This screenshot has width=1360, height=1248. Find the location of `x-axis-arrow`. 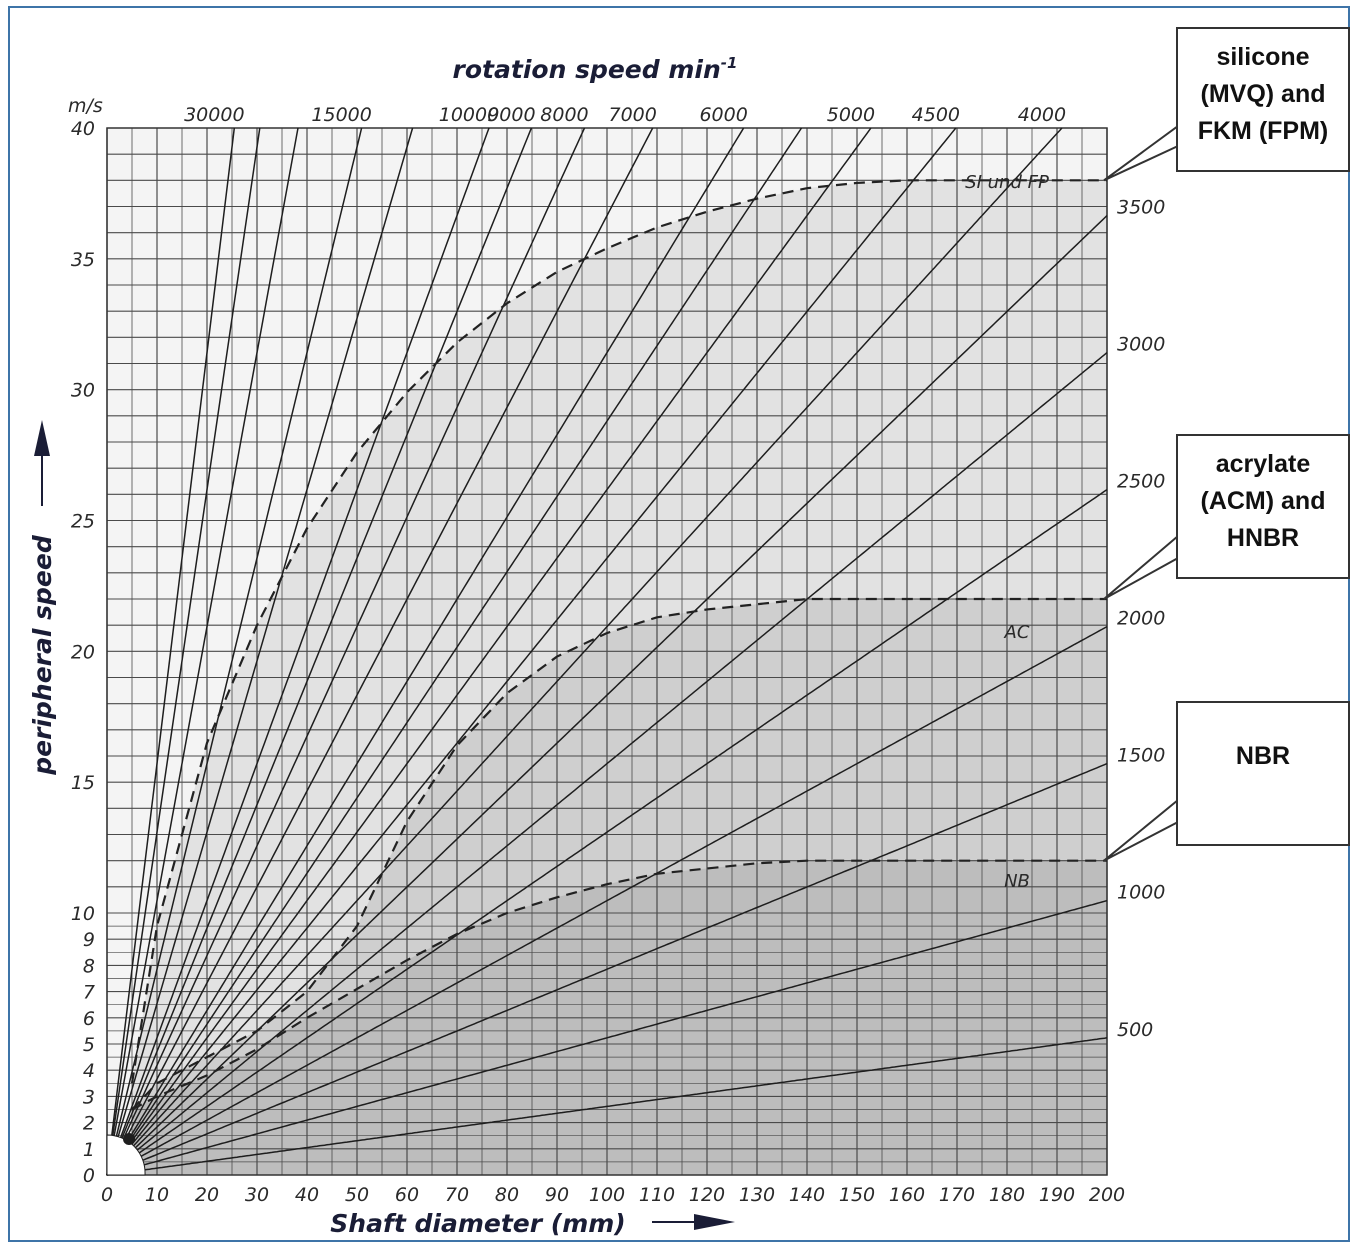

x-axis-arrow is located at coordinates (693, 1222).